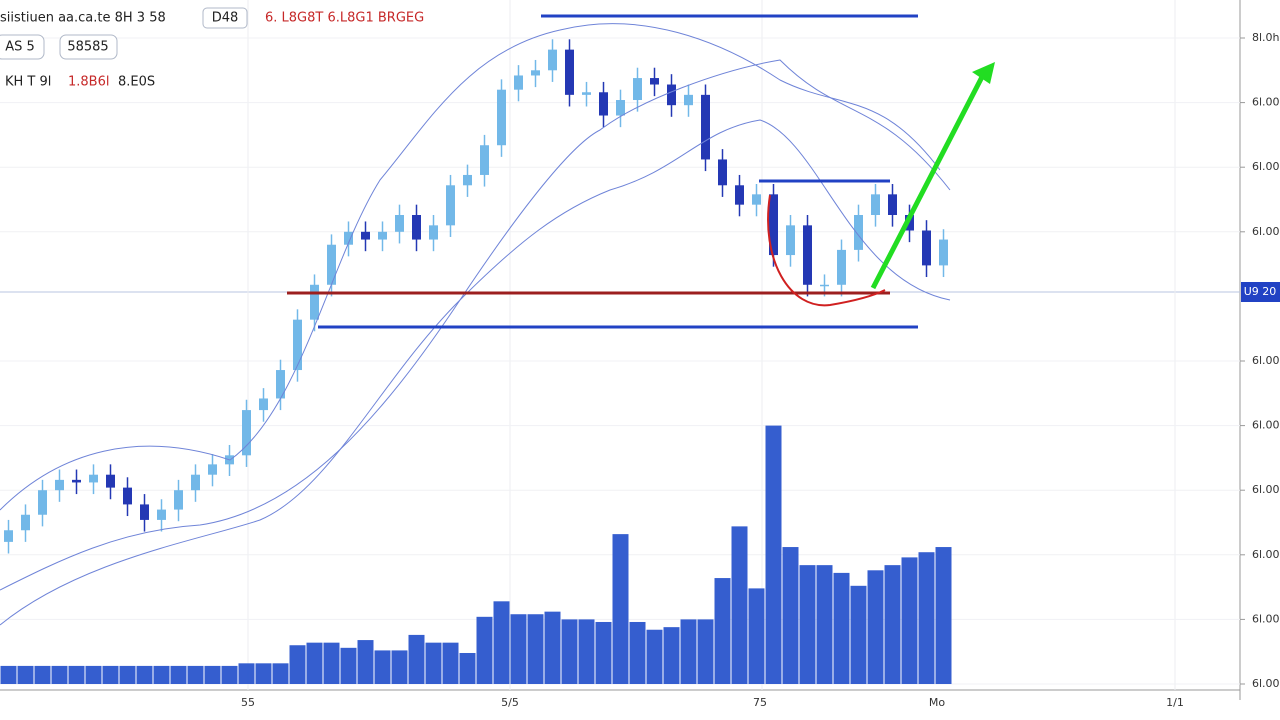  I want to click on badge-text: 58585, so click(87, 47).